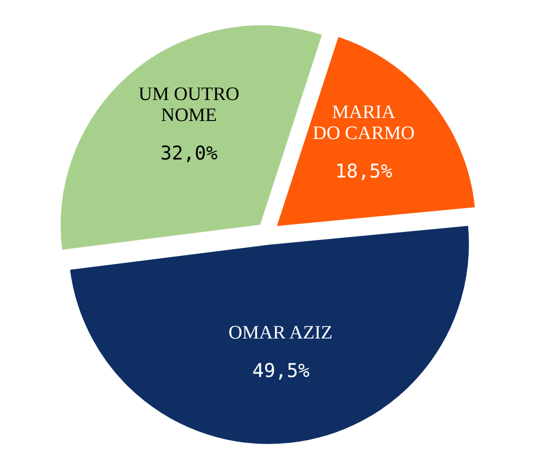 Image resolution: width=534 pixels, height=466 pixels. Describe the element at coordinates (280, 333) in the screenshot. I see `slice-label: OMAR AZIZ` at that location.